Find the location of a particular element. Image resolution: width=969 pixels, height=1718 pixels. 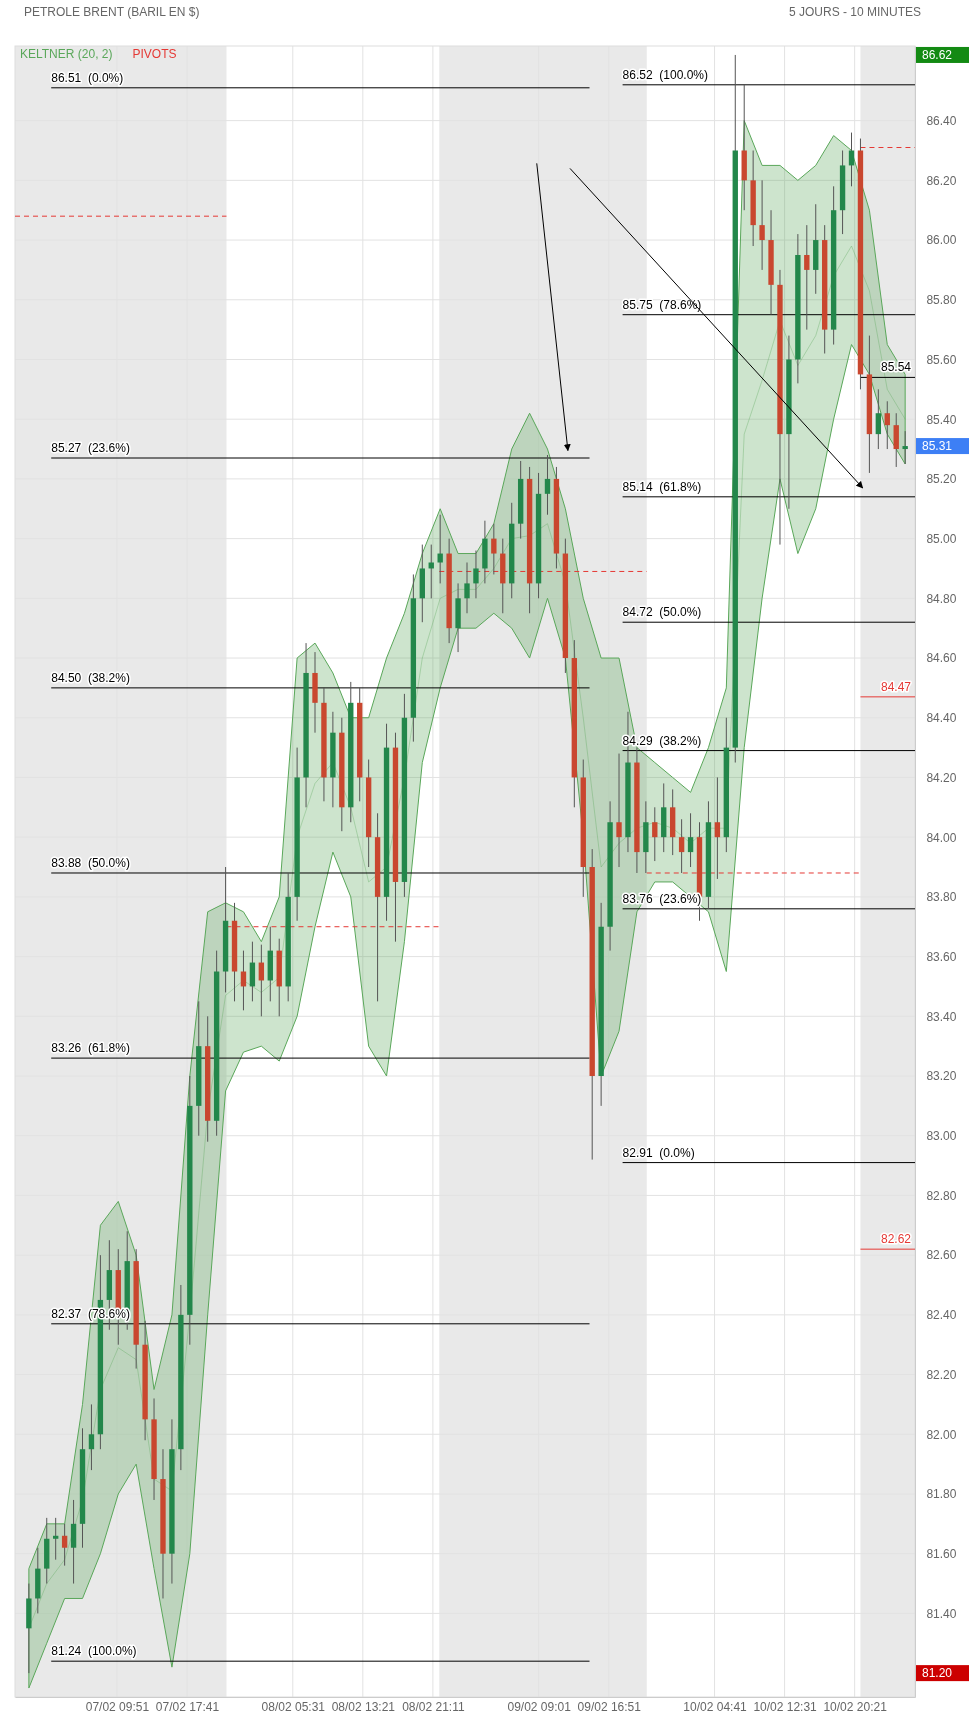

y-tick-label: 85.00 is located at coordinates (941, 538).